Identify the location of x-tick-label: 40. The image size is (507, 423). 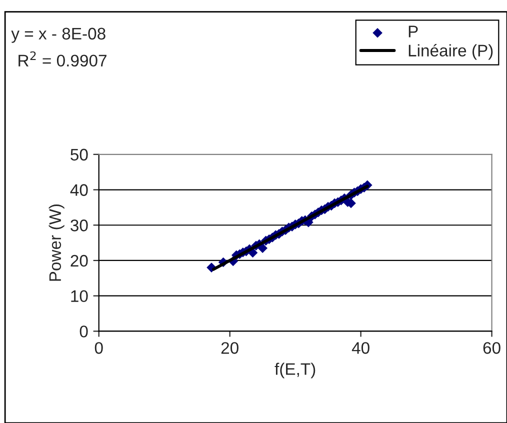
(361, 348).